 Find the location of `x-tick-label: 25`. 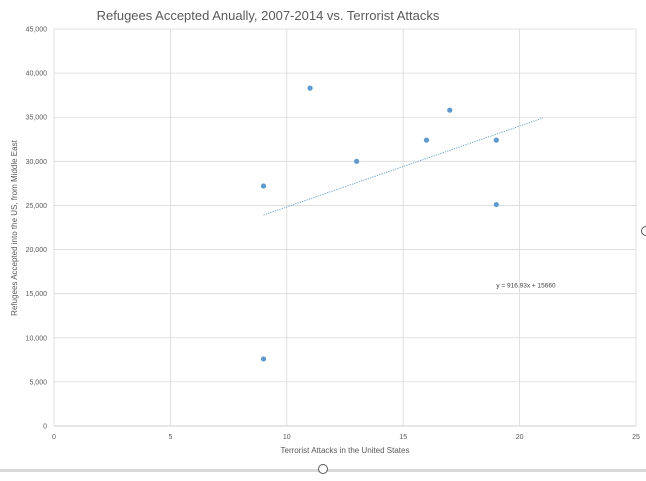

x-tick-label: 25 is located at coordinates (636, 437).